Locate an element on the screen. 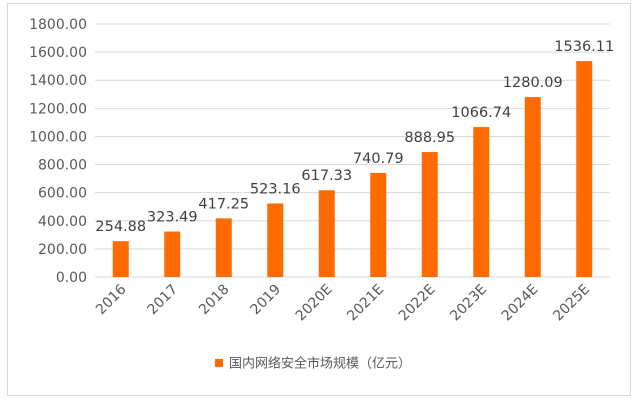 The image size is (641, 405). bar-2023E is located at coordinates (481, 202).